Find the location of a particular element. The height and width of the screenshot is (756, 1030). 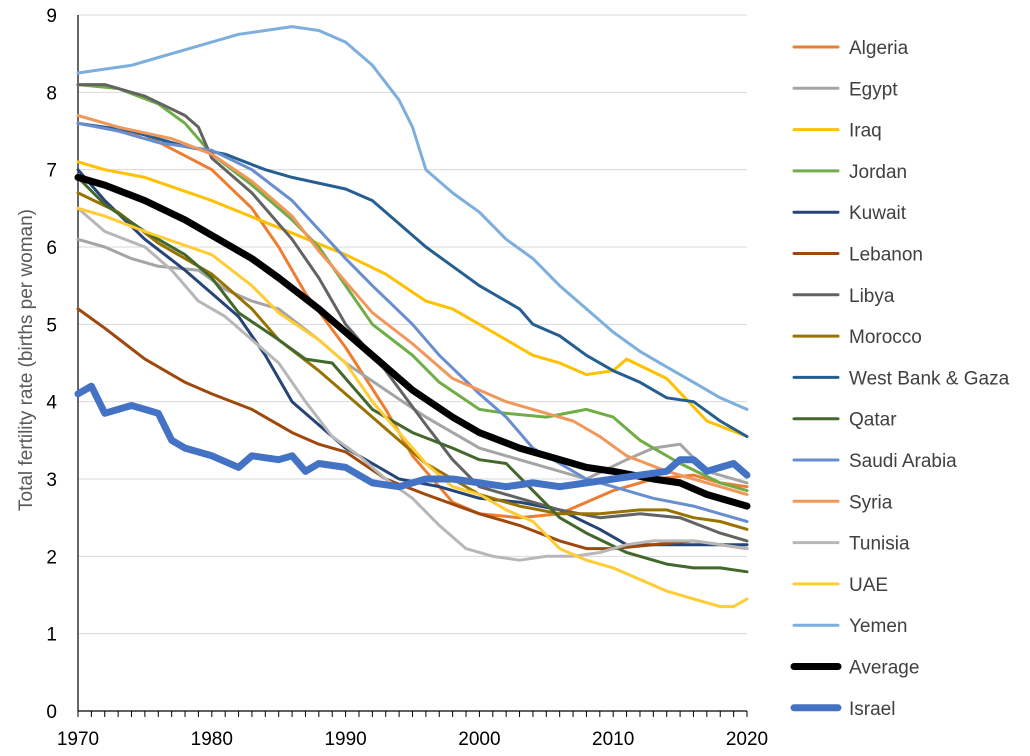

legend-label-algeria: Algeria is located at coordinates (879, 48).